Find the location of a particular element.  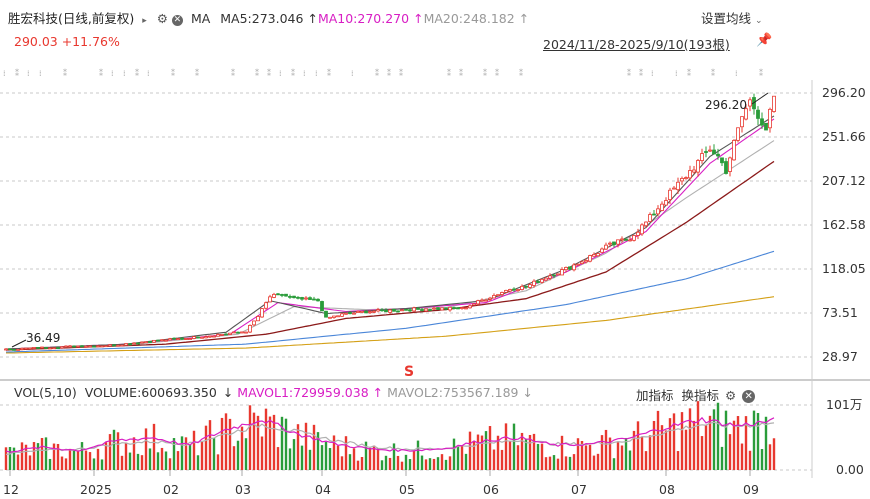

close-icon: ✕ is located at coordinates (177, 20).